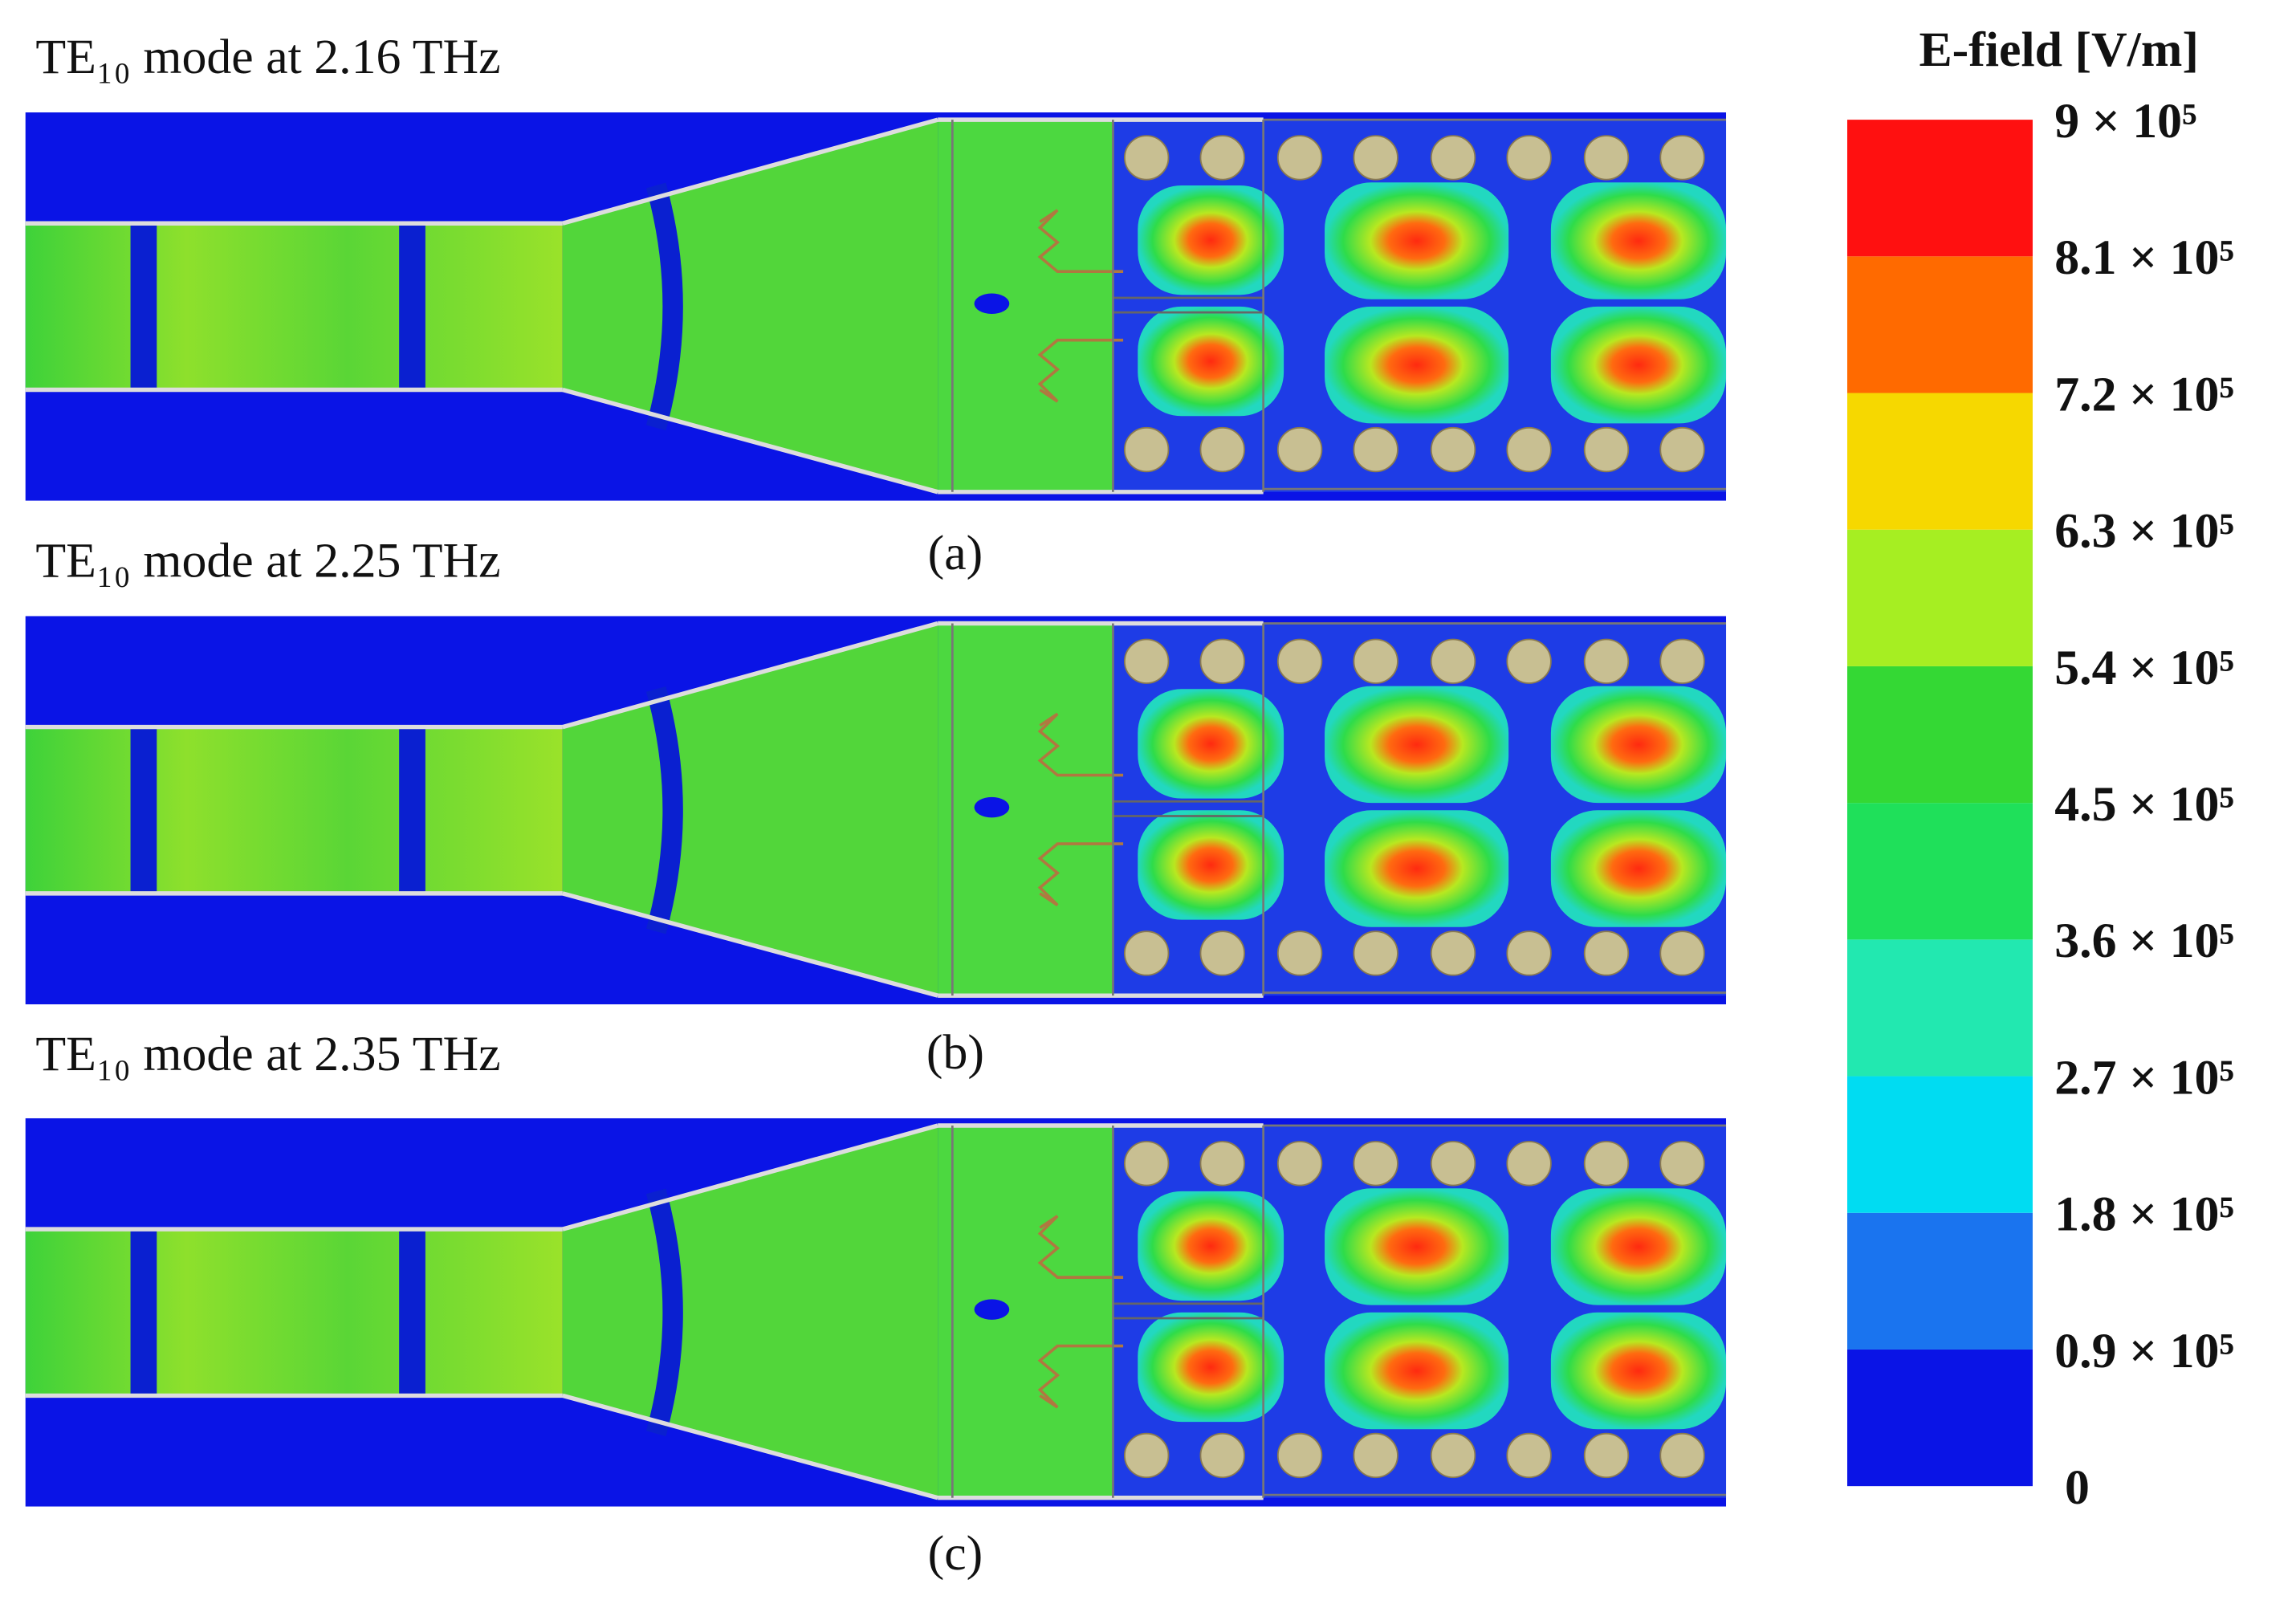 The width and height of the screenshot is (2296, 1600). What do you see at coordinates (2077, 1487) in the screenshot?
I see `colorbar-tick-label: 0` at bounding box center [2077, 1487].